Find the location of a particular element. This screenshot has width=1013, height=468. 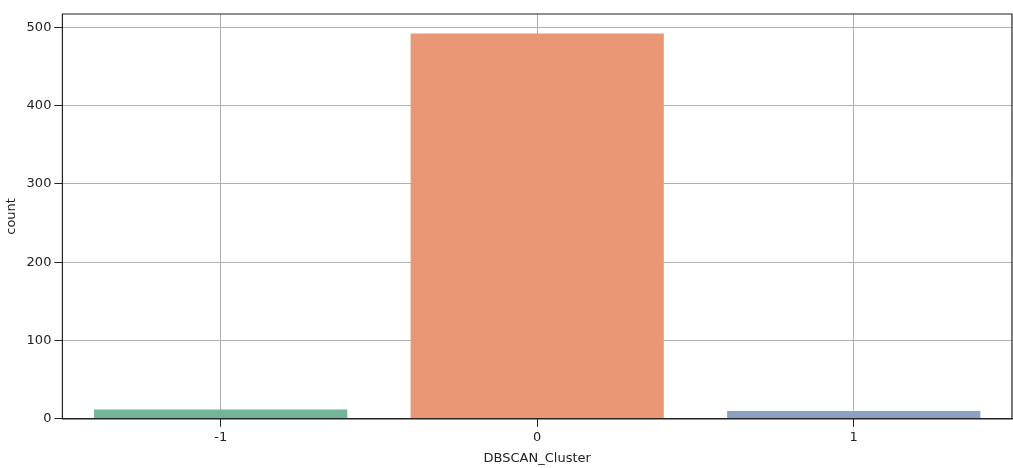

y-tick-label: 0 is located at coordinates (47, 418).